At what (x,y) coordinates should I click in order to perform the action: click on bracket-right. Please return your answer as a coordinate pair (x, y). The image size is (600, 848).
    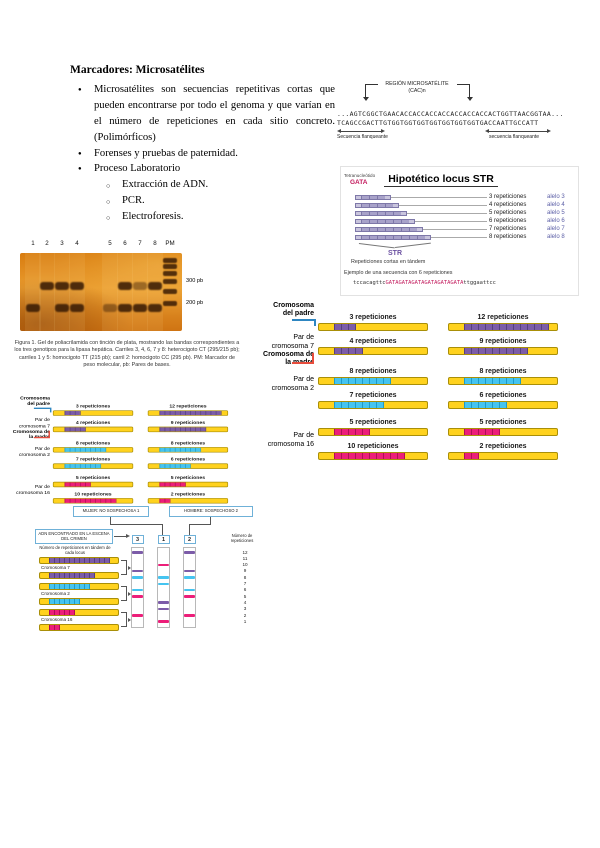
    Looking at the image, I should click on (463, 91).